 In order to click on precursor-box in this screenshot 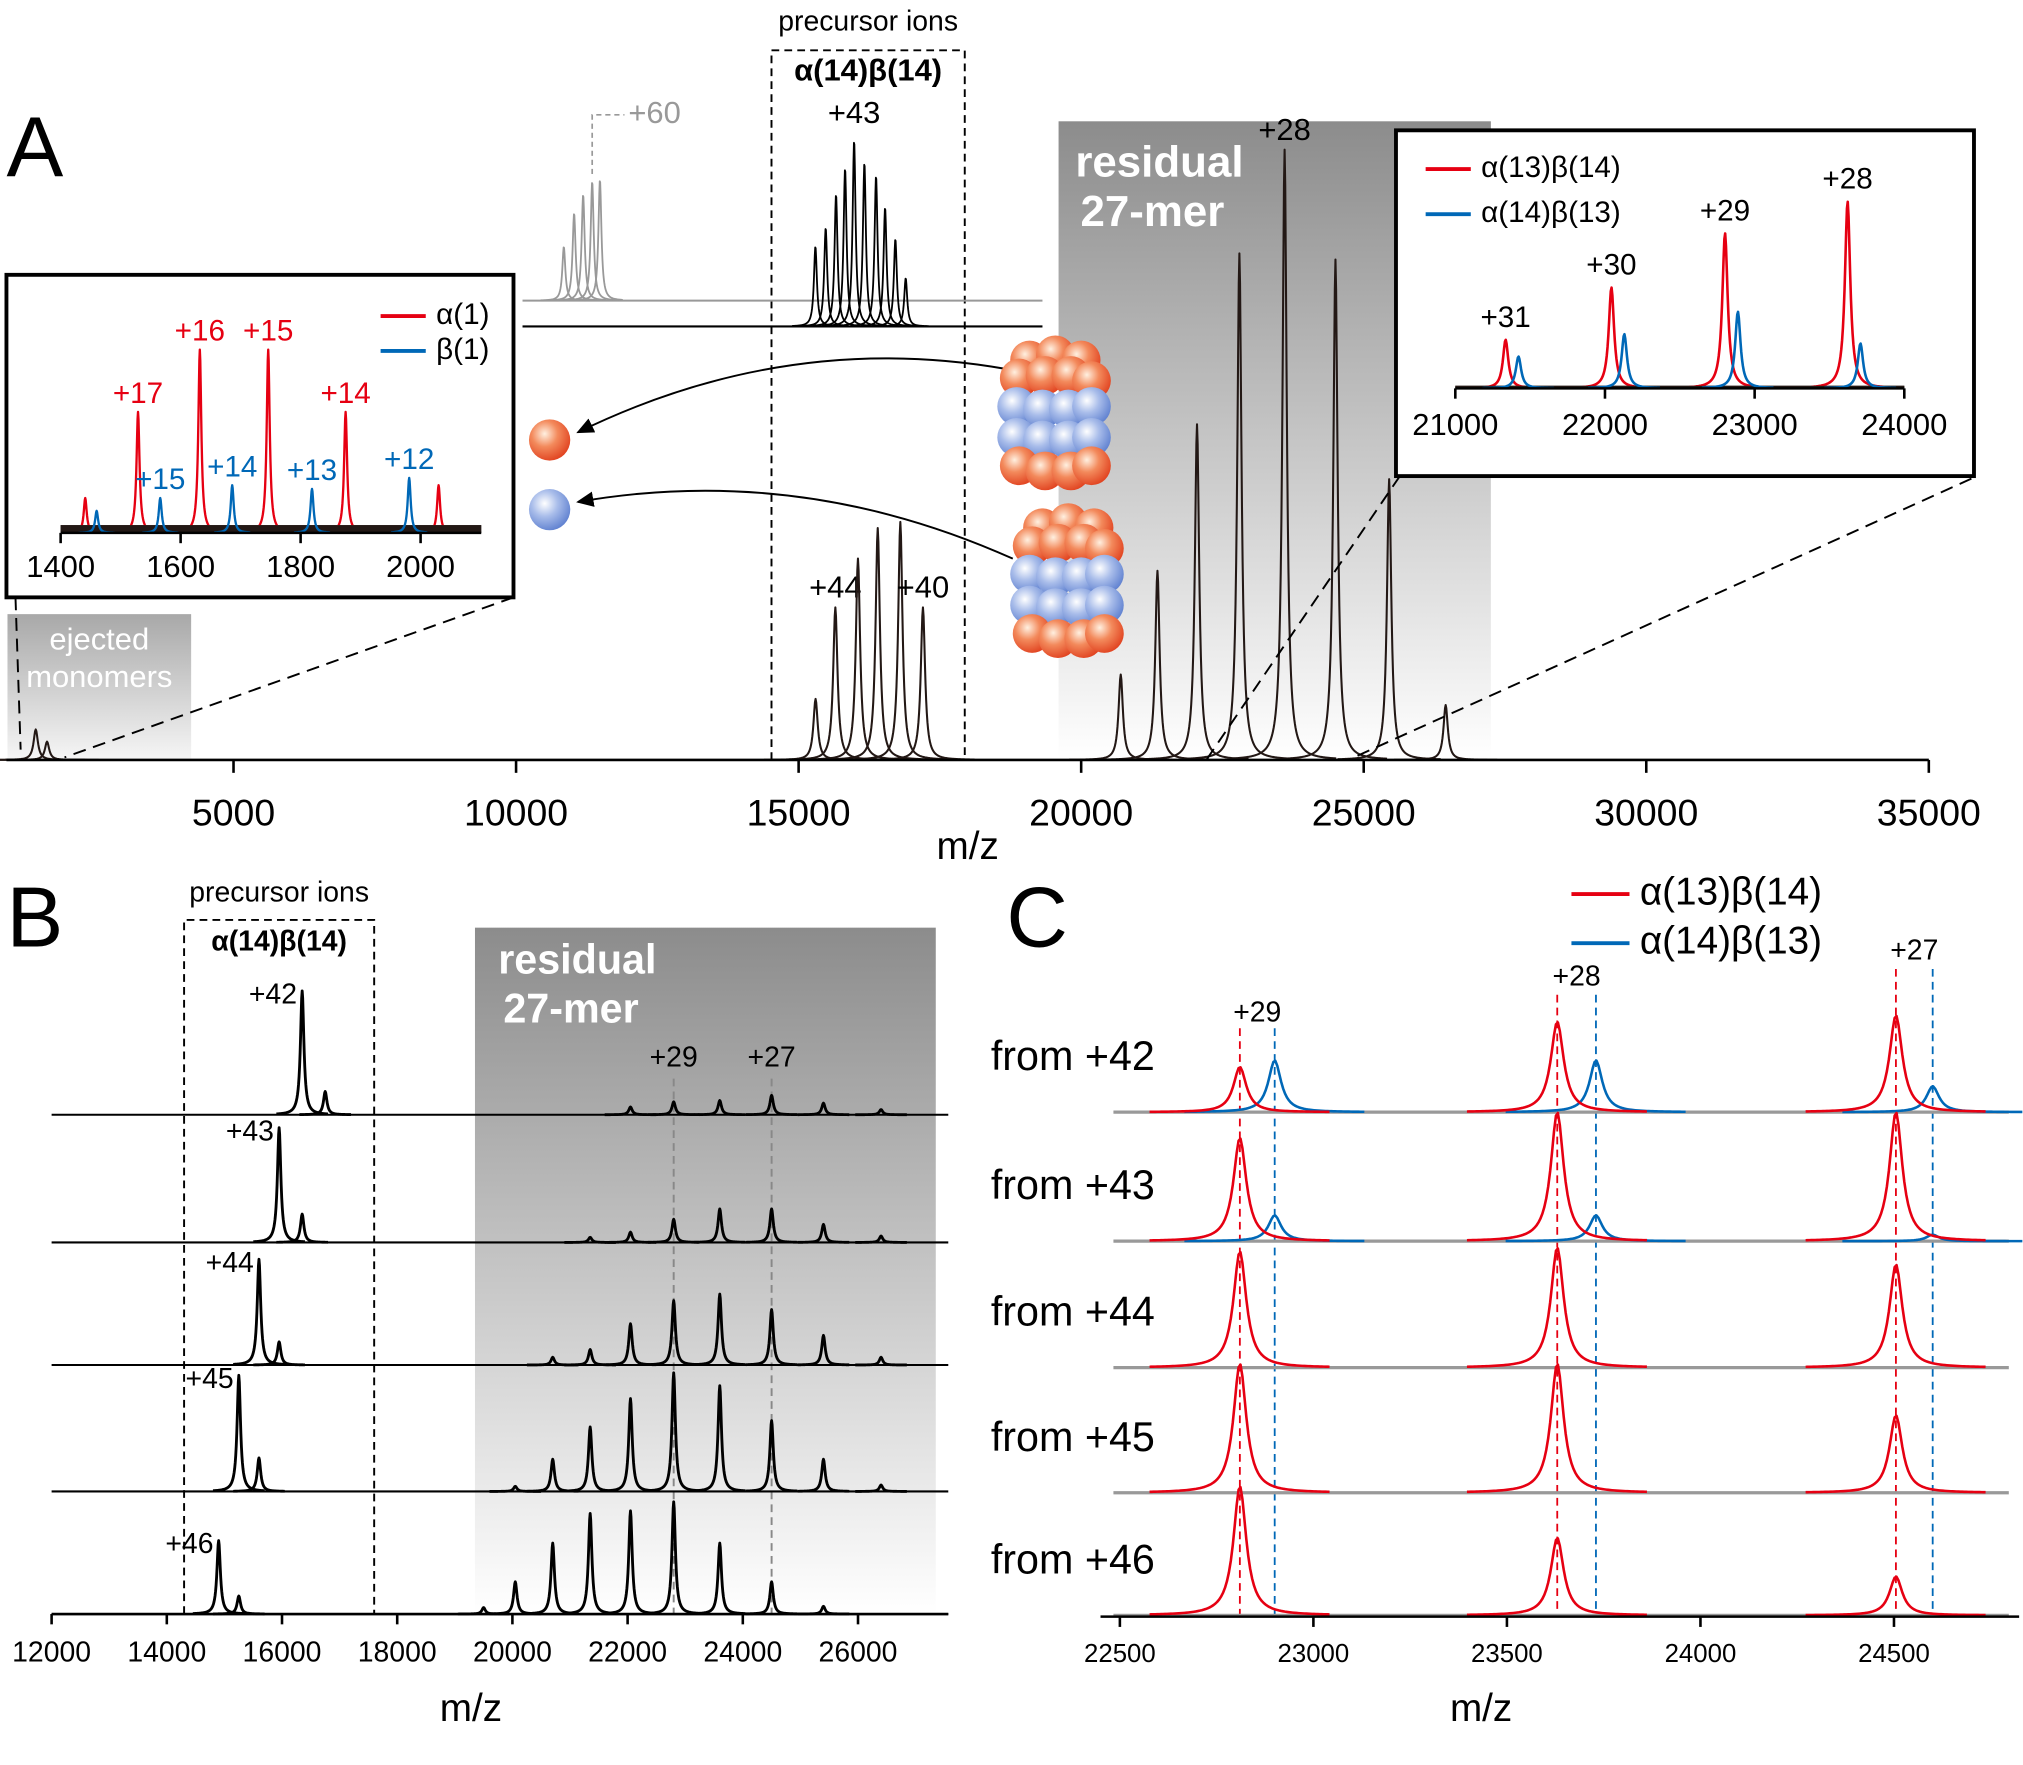, I will do `click(279, 1266)`.